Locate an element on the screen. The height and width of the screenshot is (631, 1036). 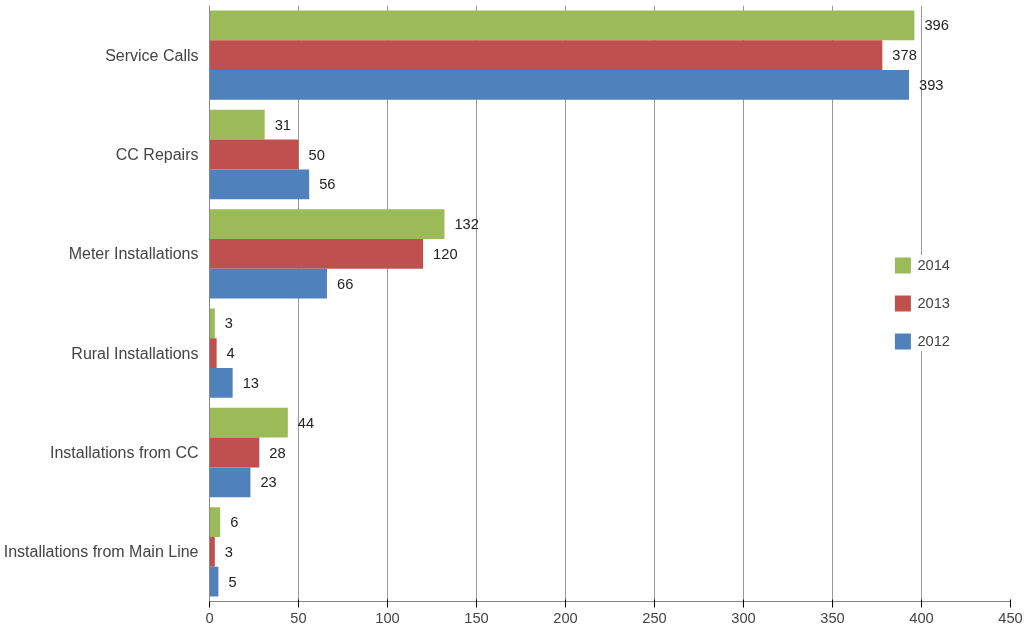
x-tick-label: 100 is located at coordinates (387, 617).